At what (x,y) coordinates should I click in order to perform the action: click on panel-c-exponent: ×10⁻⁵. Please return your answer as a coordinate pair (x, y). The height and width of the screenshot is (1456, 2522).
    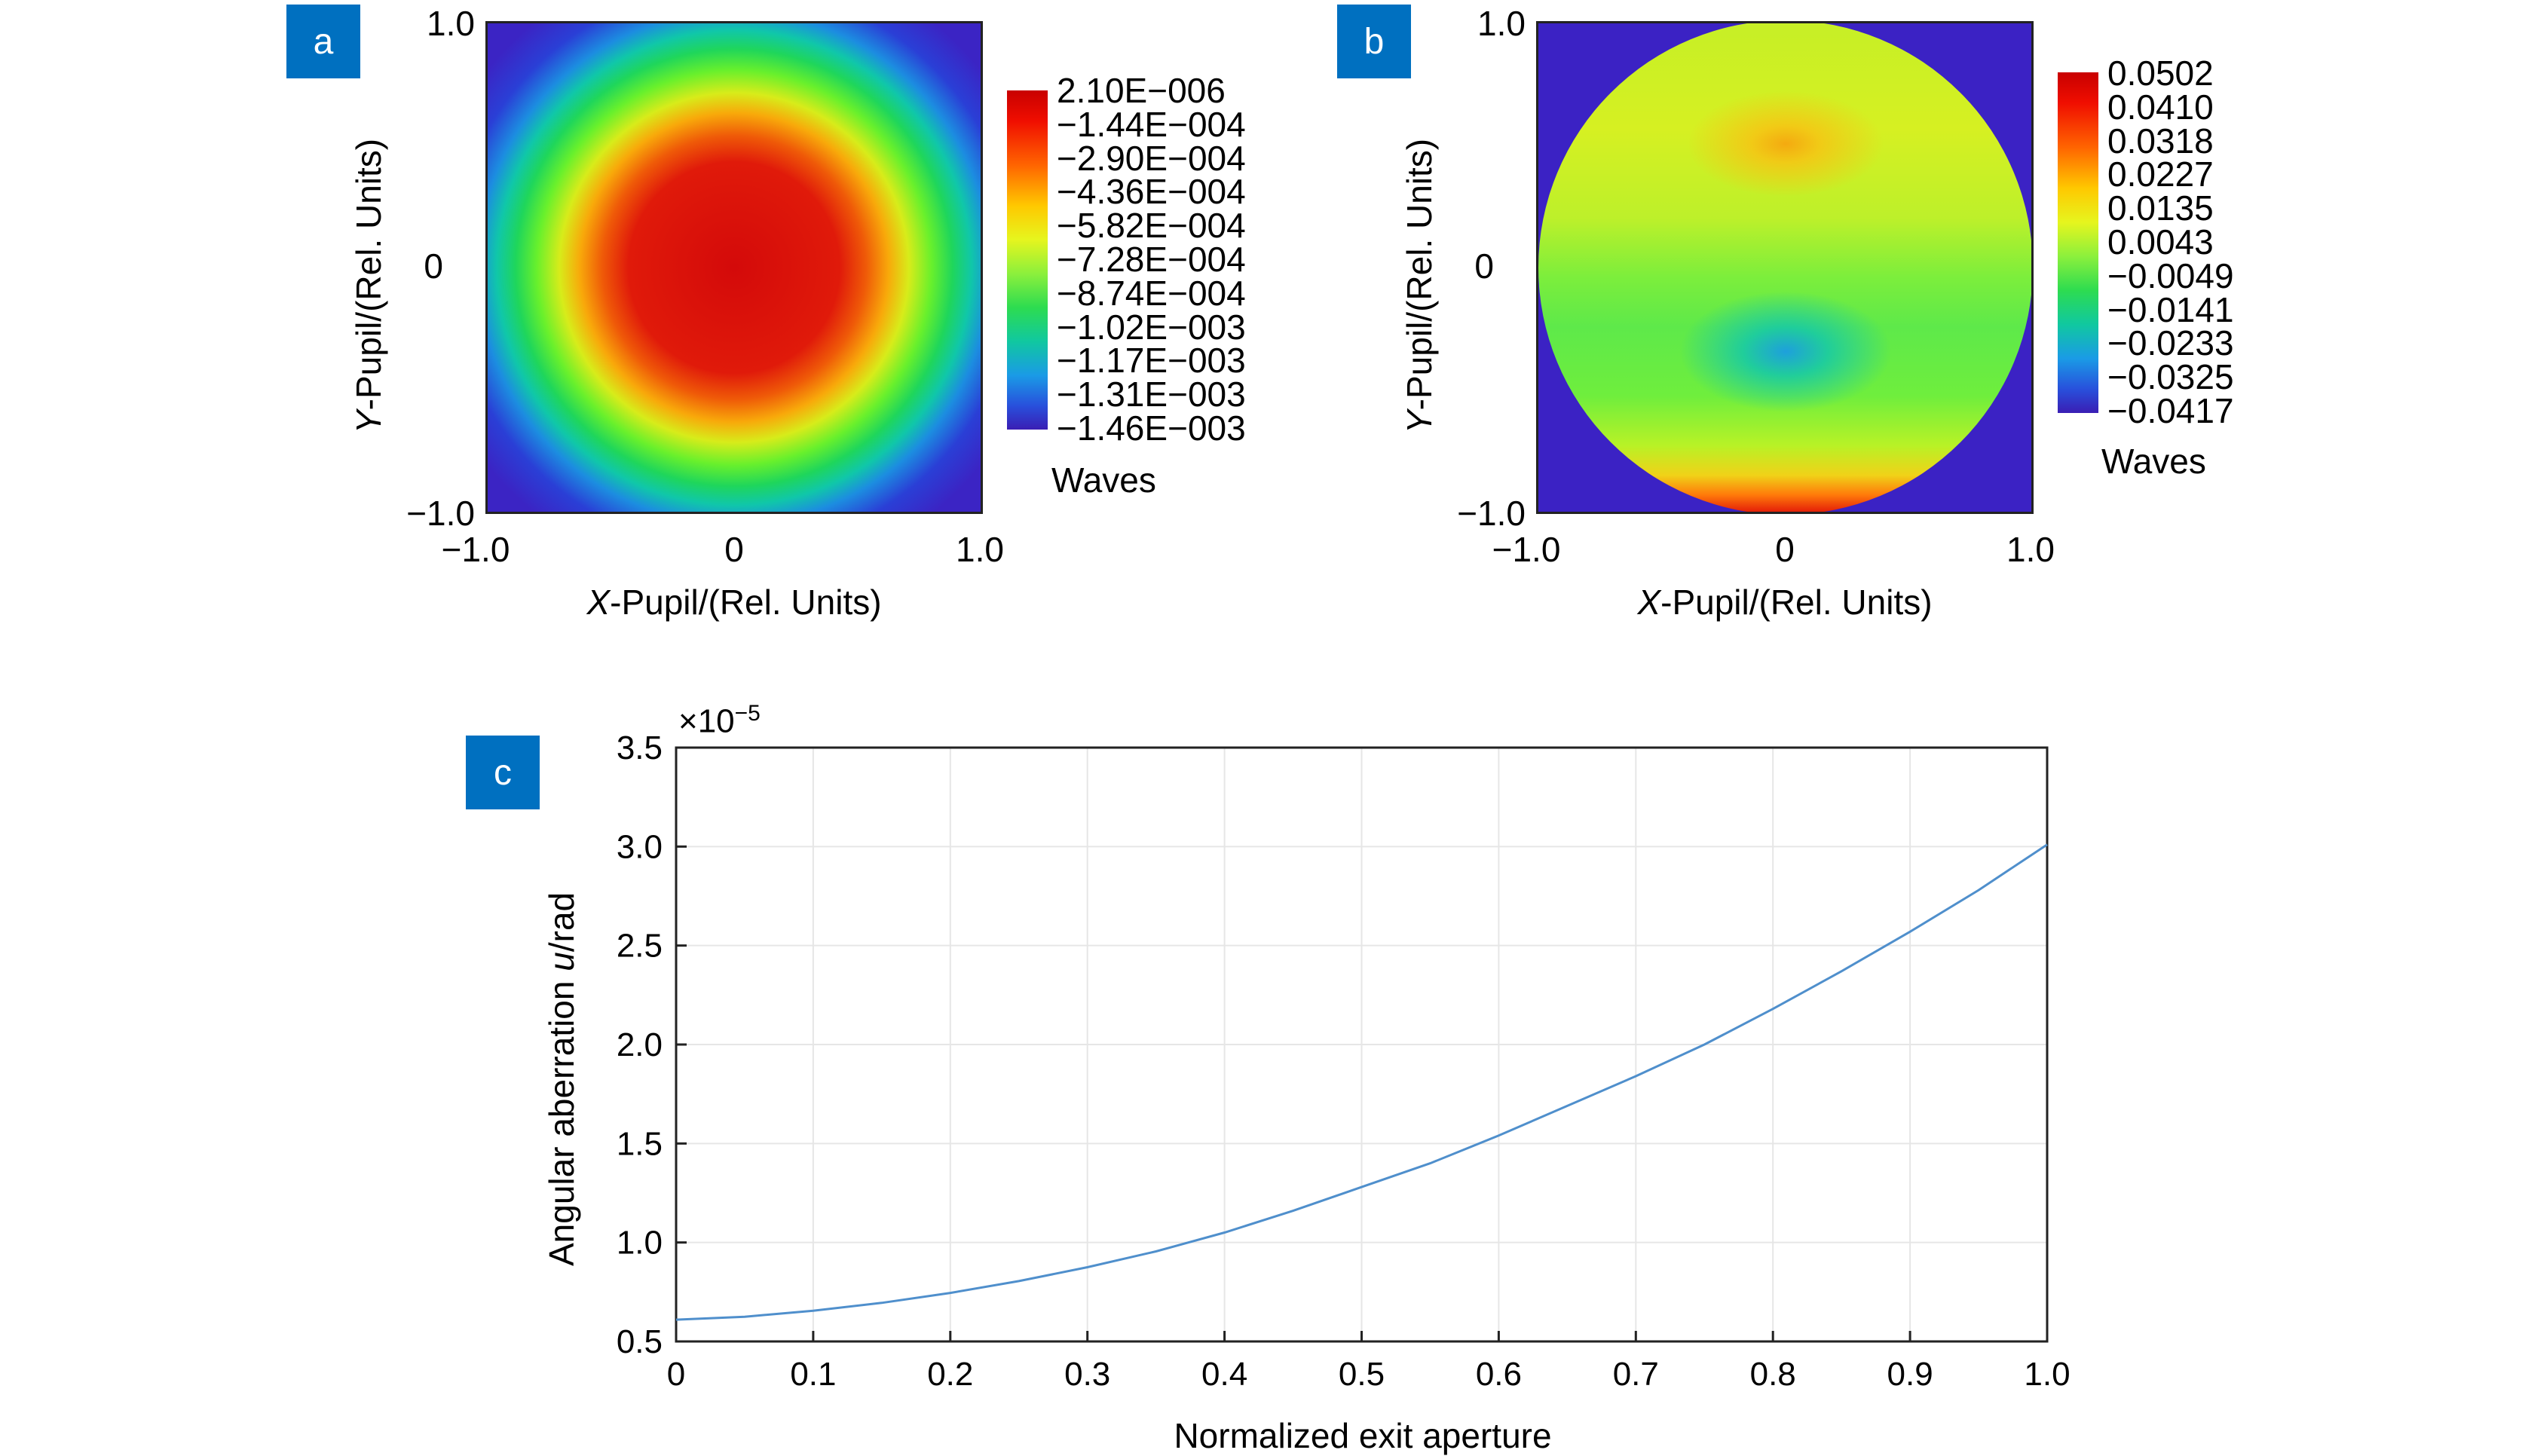
    Looking at the image, I should click on (719, 720).